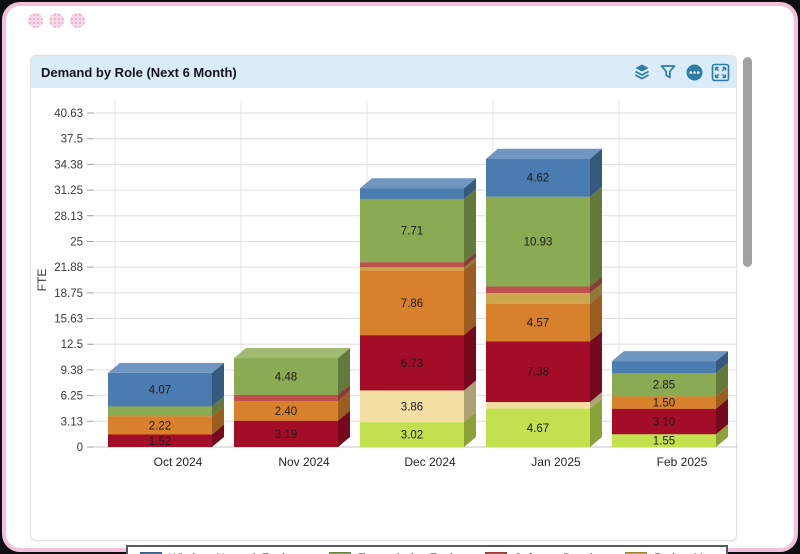 The image size is (800, 554). I want to click on y-tick-label: 6.25, so click(72, 397).